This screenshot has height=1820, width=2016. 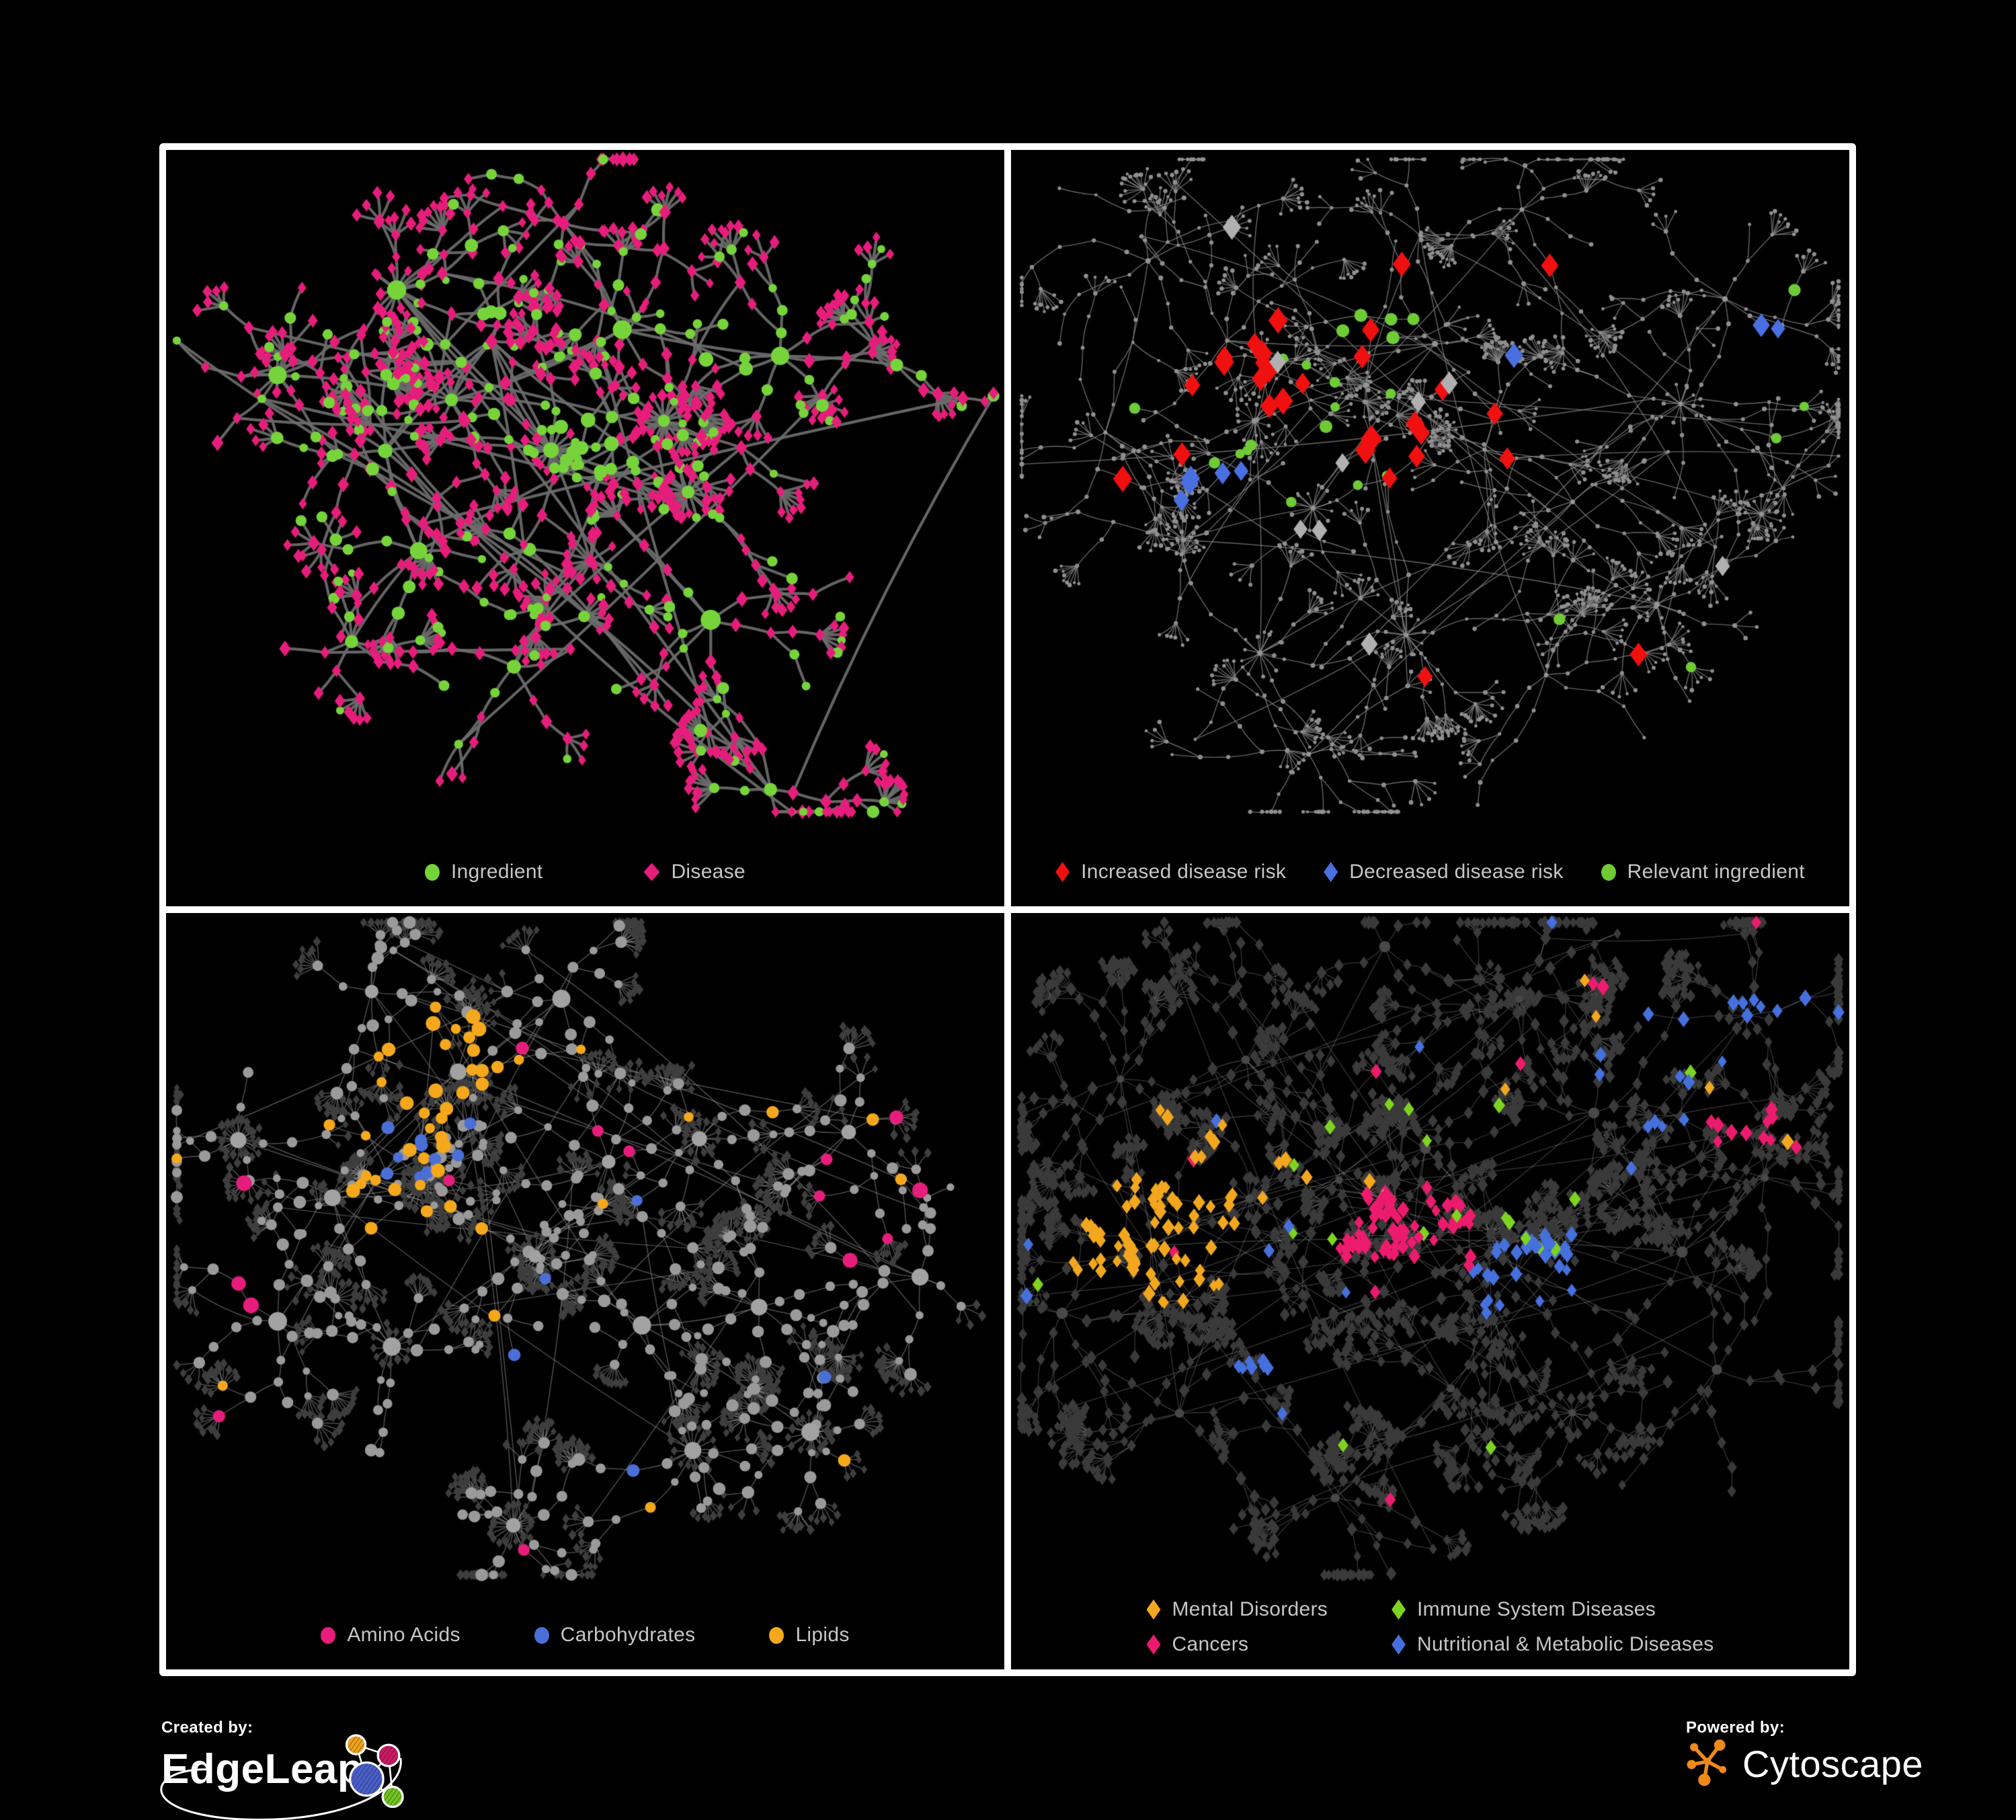 What do you see at coordinates (1536, 1609) in the screenshot?
I see `legend-label: Immune System Diseases` at bounding box center [1536, 1609].